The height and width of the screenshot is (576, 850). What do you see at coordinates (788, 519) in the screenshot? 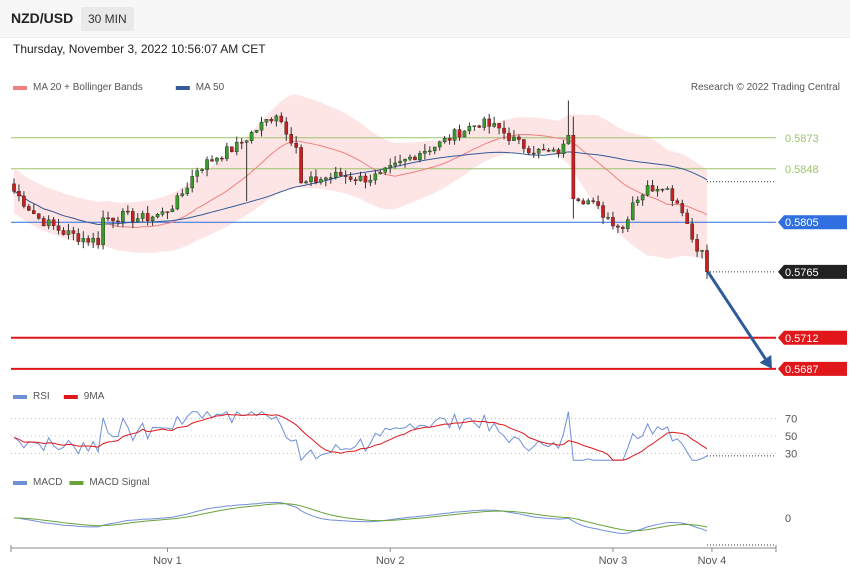
I see `macd-tick-label: 0` at bounding box center [788, 519].